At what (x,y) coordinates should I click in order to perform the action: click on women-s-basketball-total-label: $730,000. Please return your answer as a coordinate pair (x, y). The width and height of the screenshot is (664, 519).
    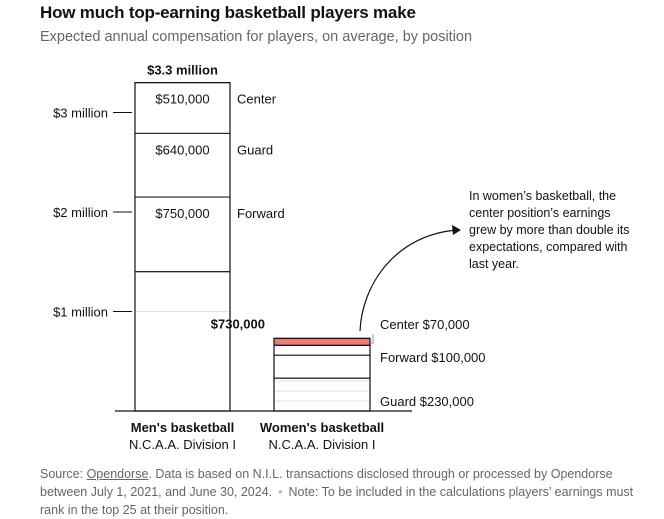
    Looking at the image, I should click on (238, 323).